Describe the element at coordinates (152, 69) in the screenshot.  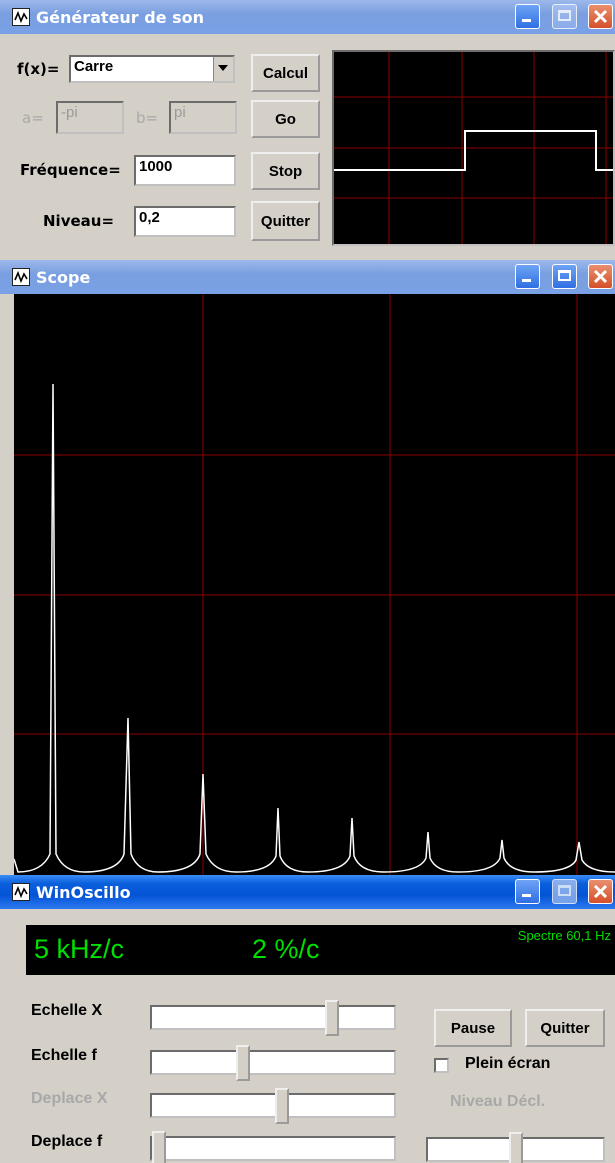
I see `function-select: Carre` at that location.